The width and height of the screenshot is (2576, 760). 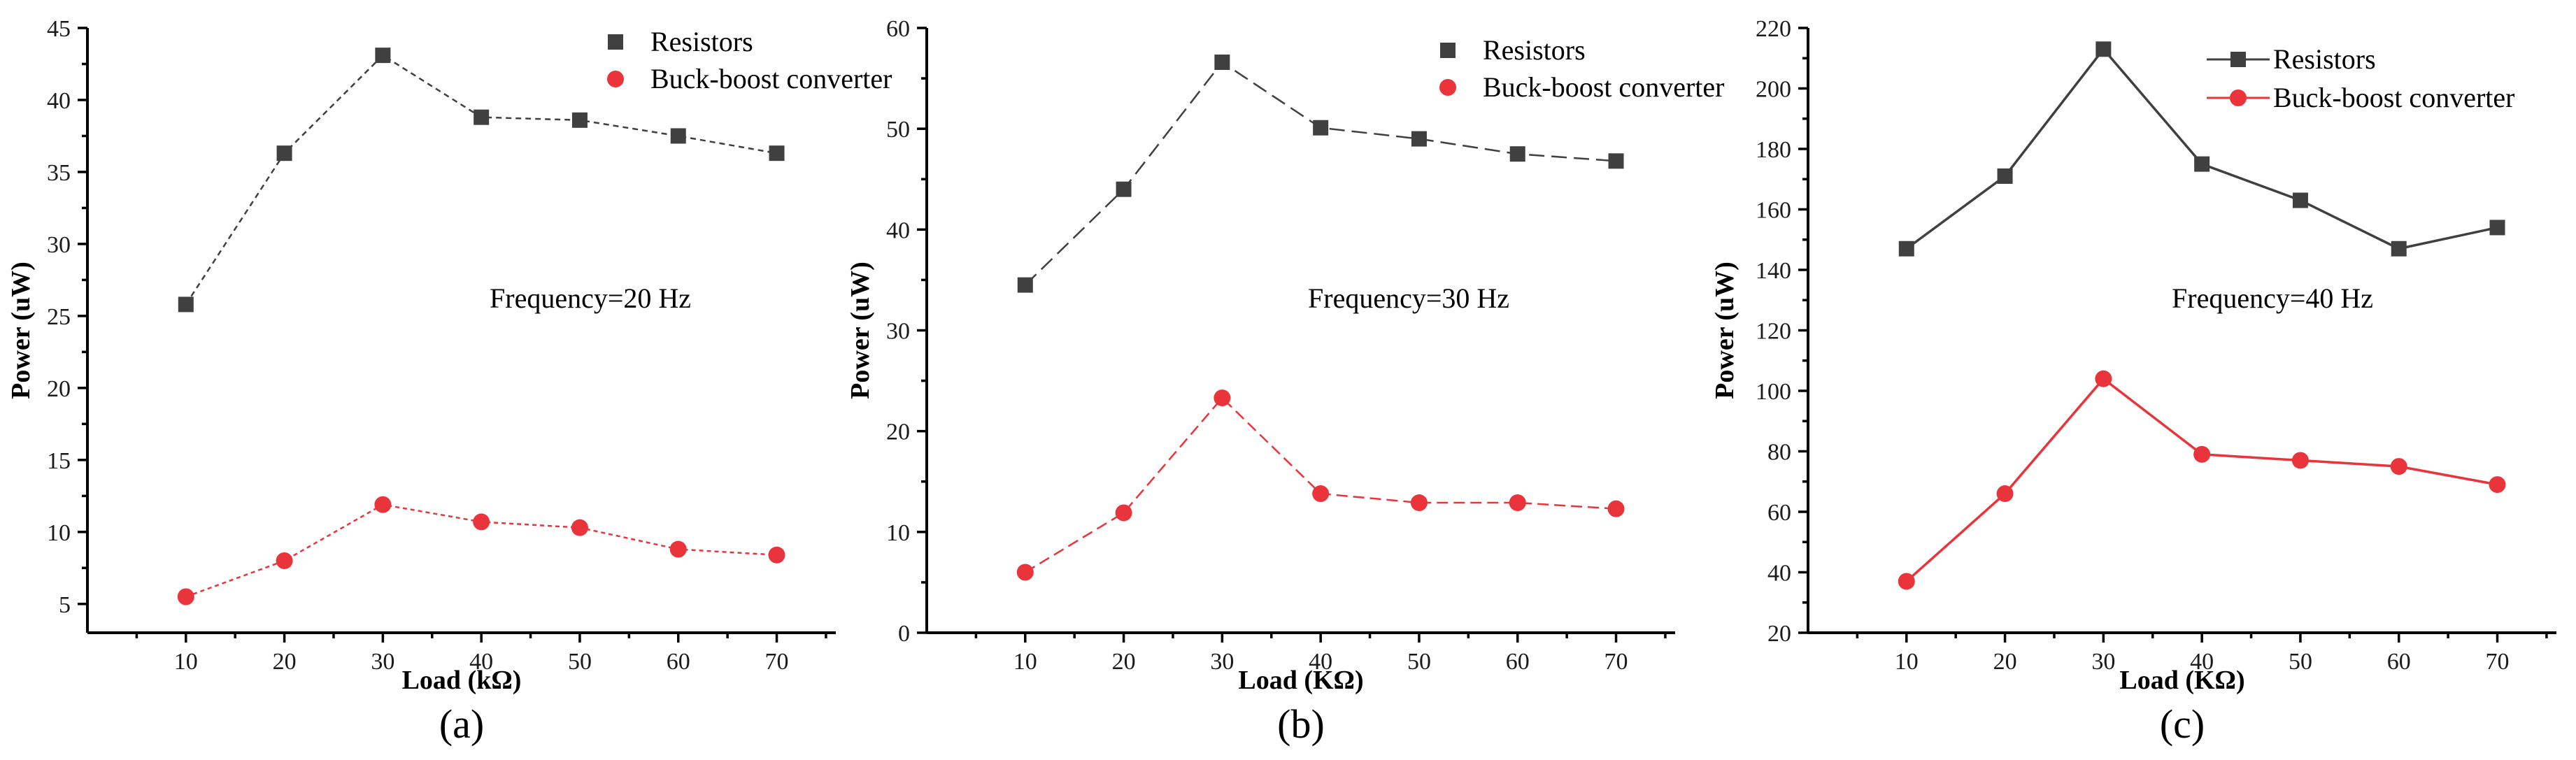 What do you see at coordinates (2182, 724) in the screenshot?
I see `panel-label: (c)` at bounding box center [2182, 724].